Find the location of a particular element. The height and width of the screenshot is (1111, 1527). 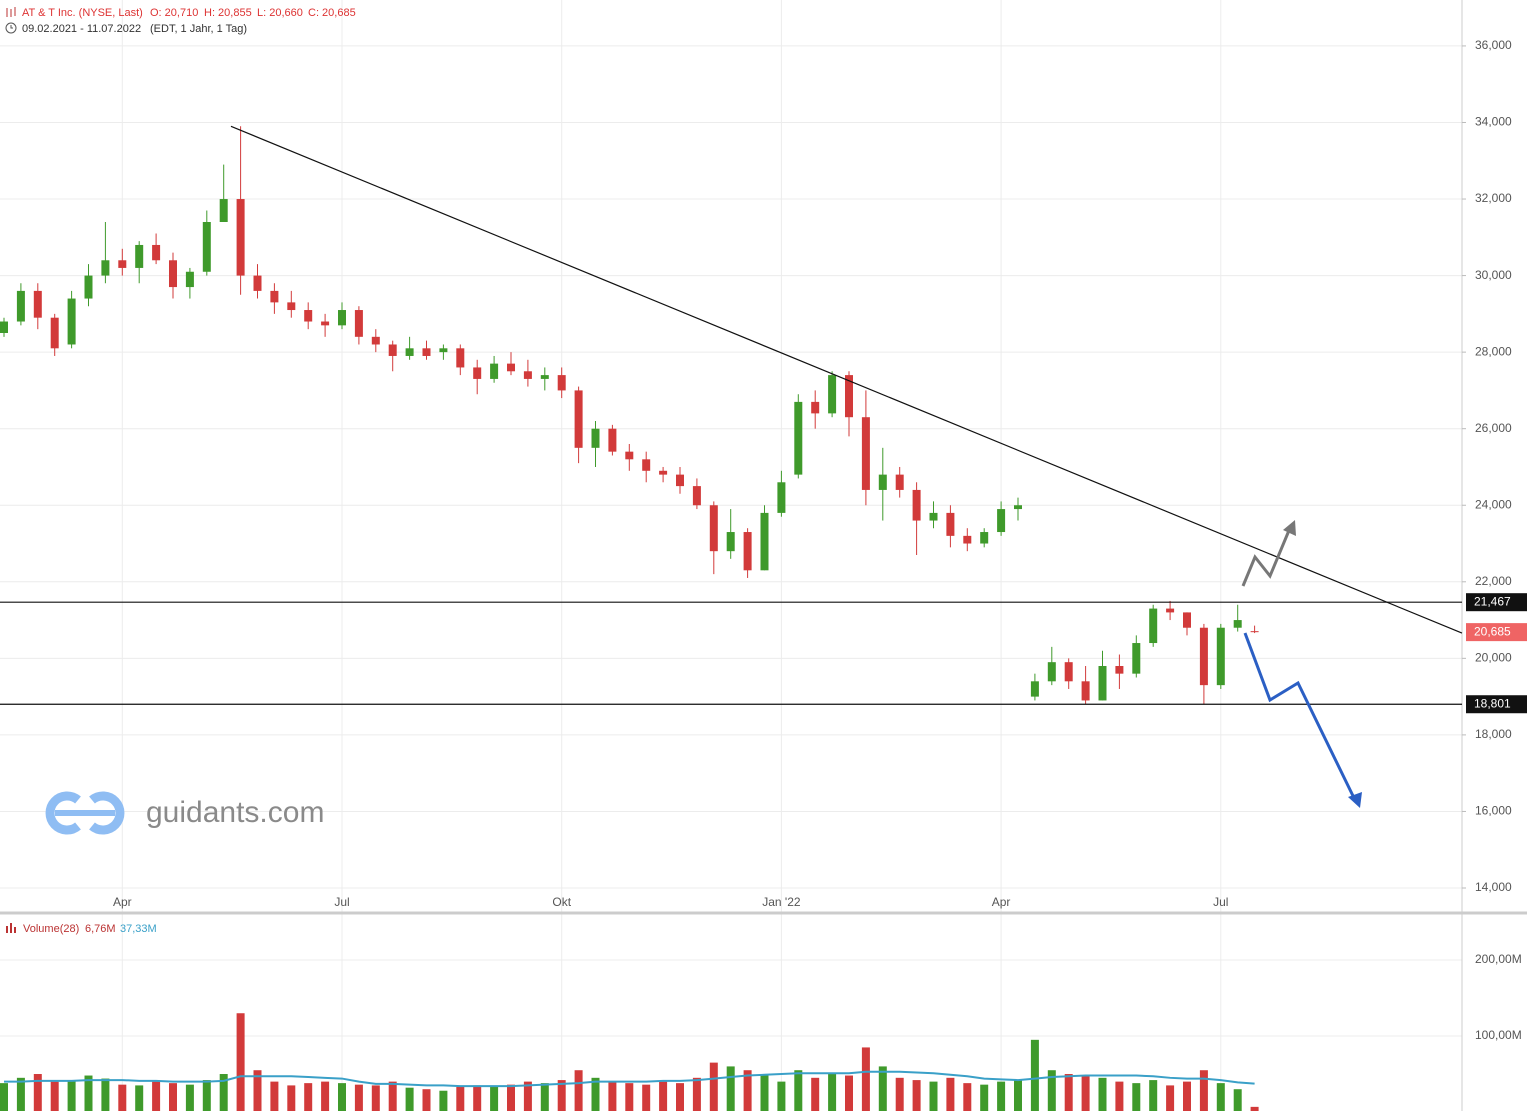

y-tick-label: 34,000 is located at coordinates (1493, 122).